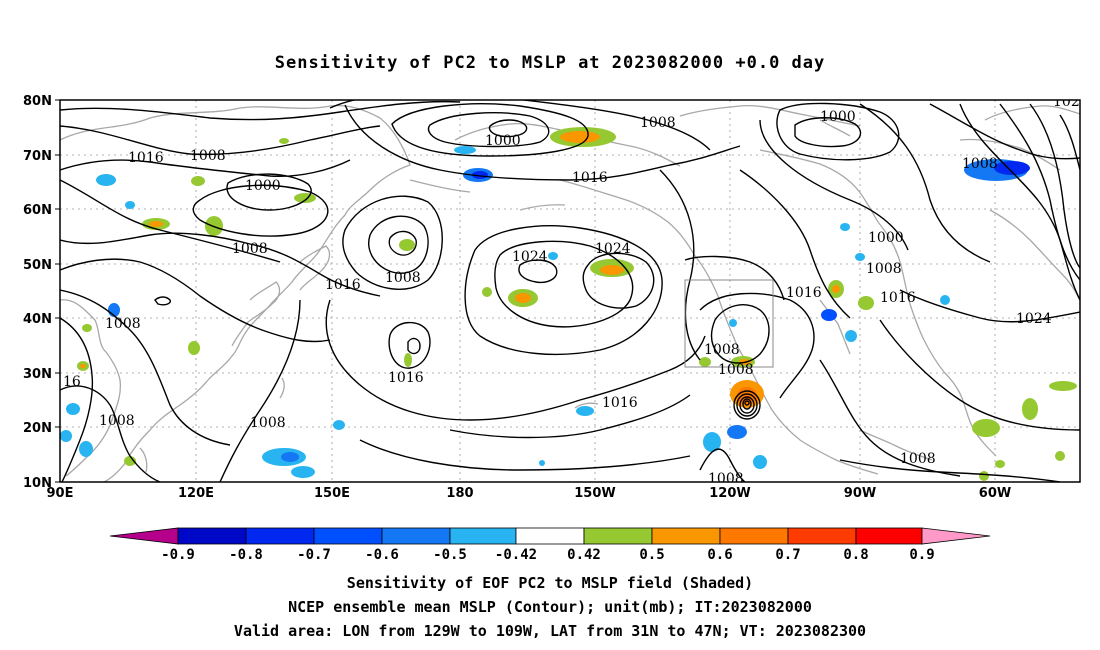  What do you see at coordinates (719, 555) in the screenshot?
I see `colorbar-label: 0.6` at bounding box center [719, 555].